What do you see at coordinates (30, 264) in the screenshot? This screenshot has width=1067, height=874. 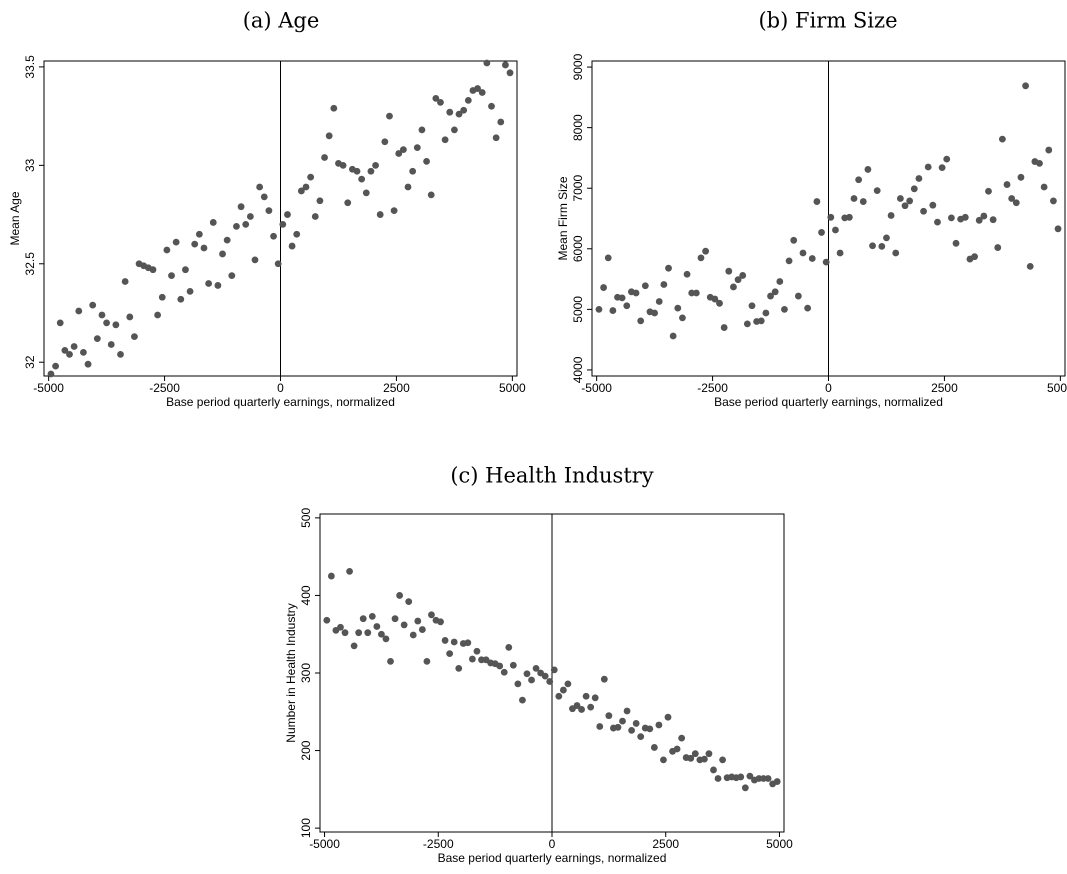 I see `y-tick-label-age: 32.5` at bounding box center [30, 264].